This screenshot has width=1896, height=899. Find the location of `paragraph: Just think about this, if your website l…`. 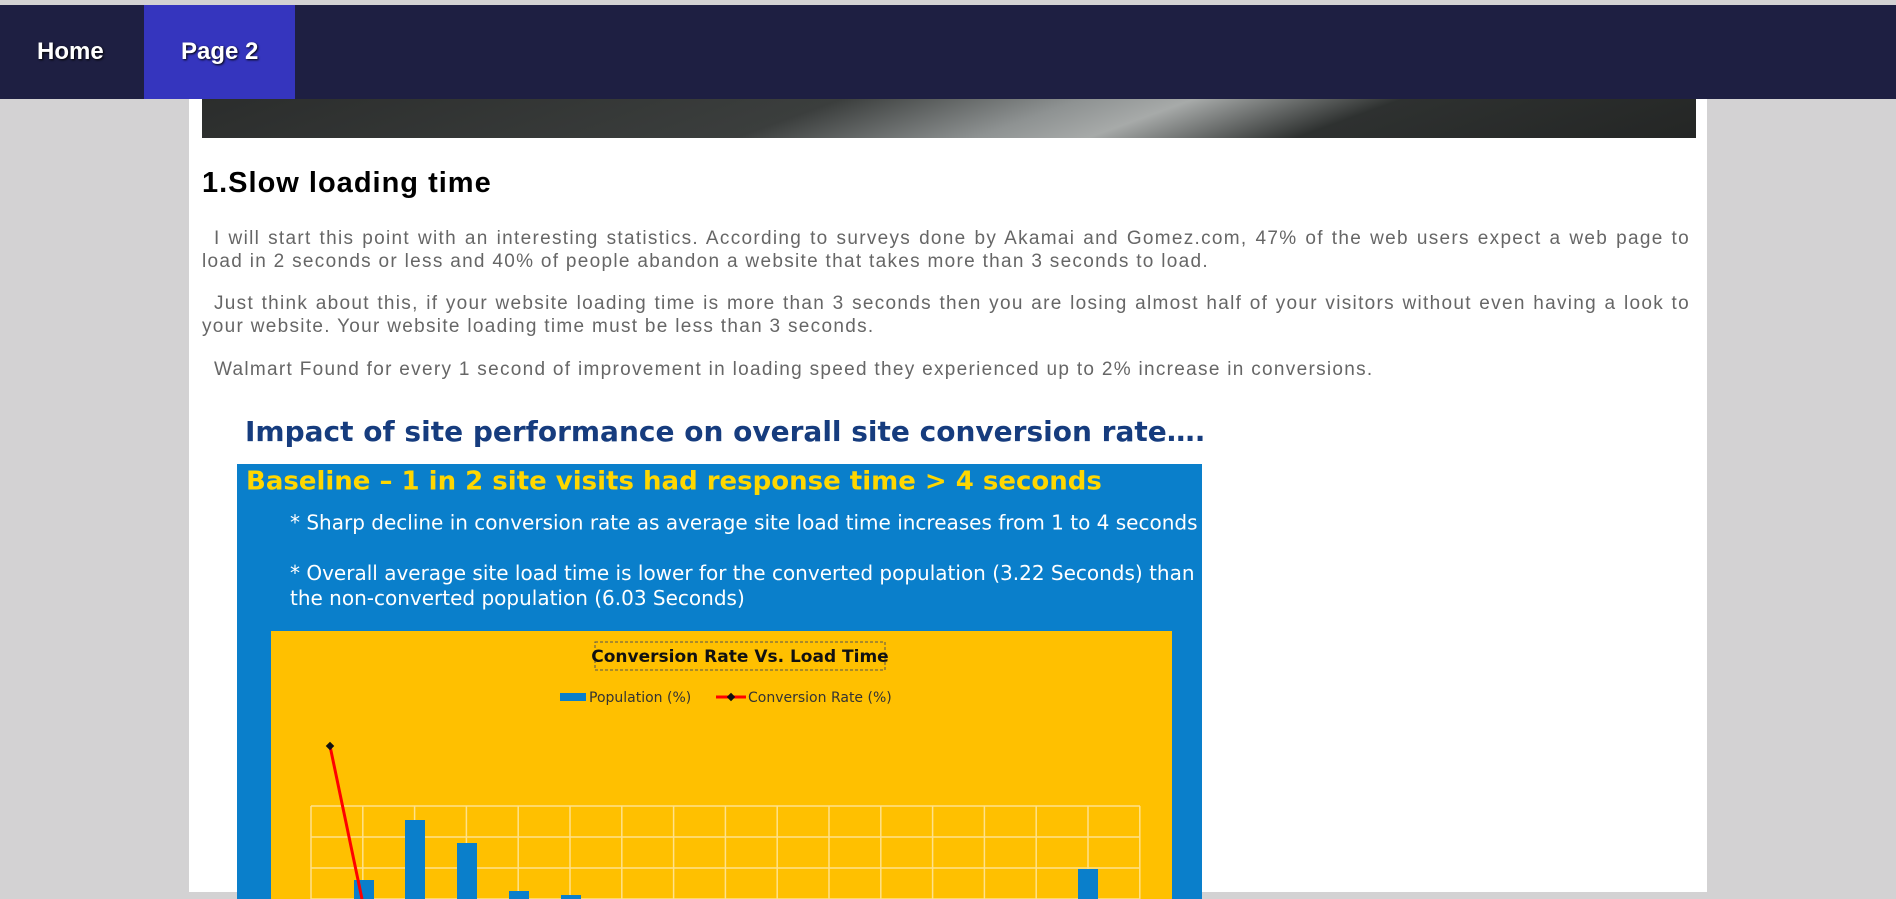

paragraph: Just think about this, if your website l… is located at coordinates (946, 315).